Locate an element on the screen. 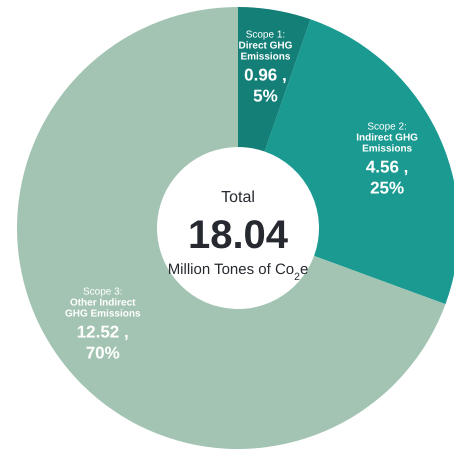 The image size is (454, 450). text: 18.04 is located at coordinates (238, 235).